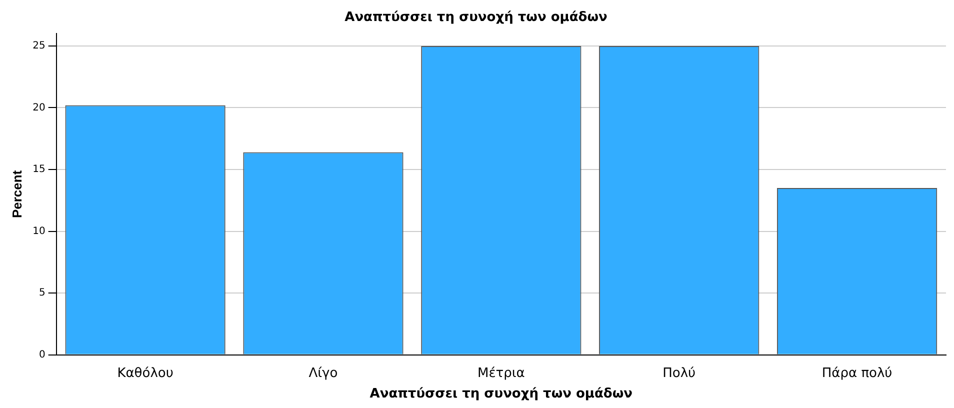 Image resolution: width=954 pixels, height=408 pixels. I want to click on y-tick-label: 5, so click(42, 293).